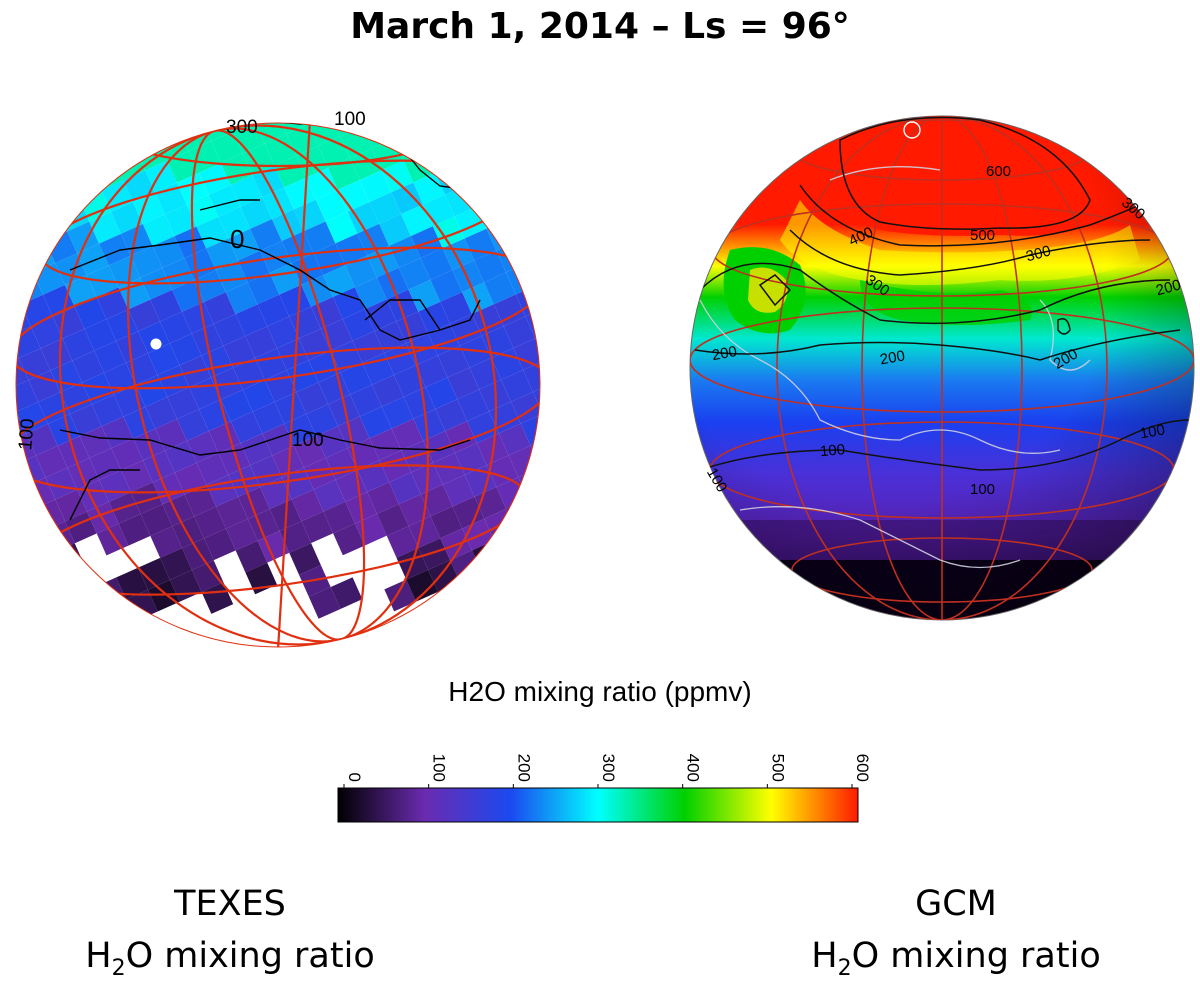  What do you see at coordinates (893, 357) in the screenshot?
I see `contour-label: 200` at bounding box center [893, 357].